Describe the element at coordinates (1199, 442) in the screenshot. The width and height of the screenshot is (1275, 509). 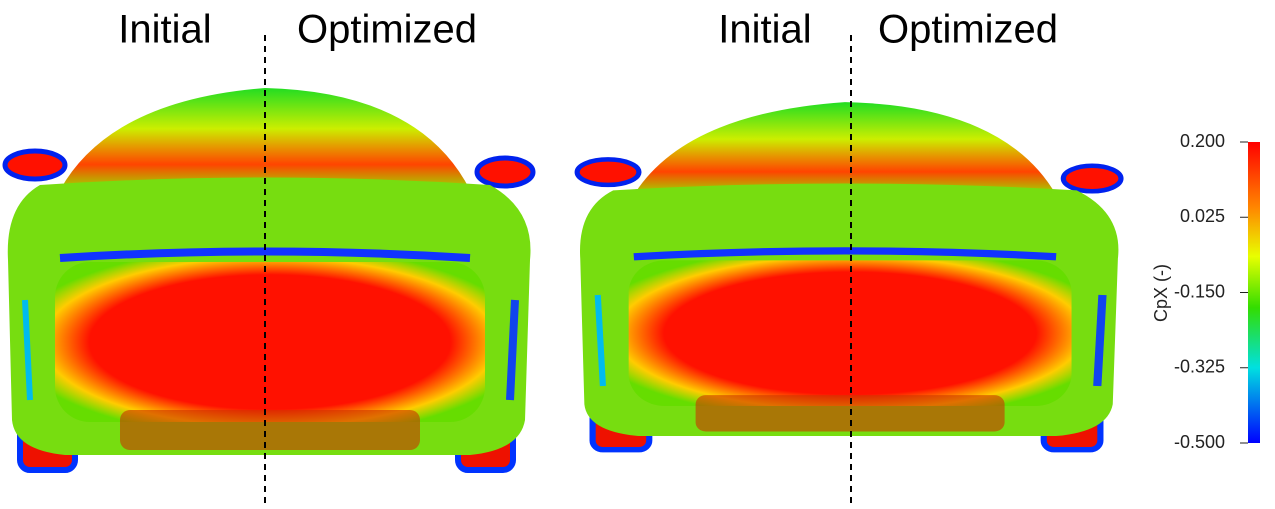
I see `colorbar-tick-label: -0.500` at that location.